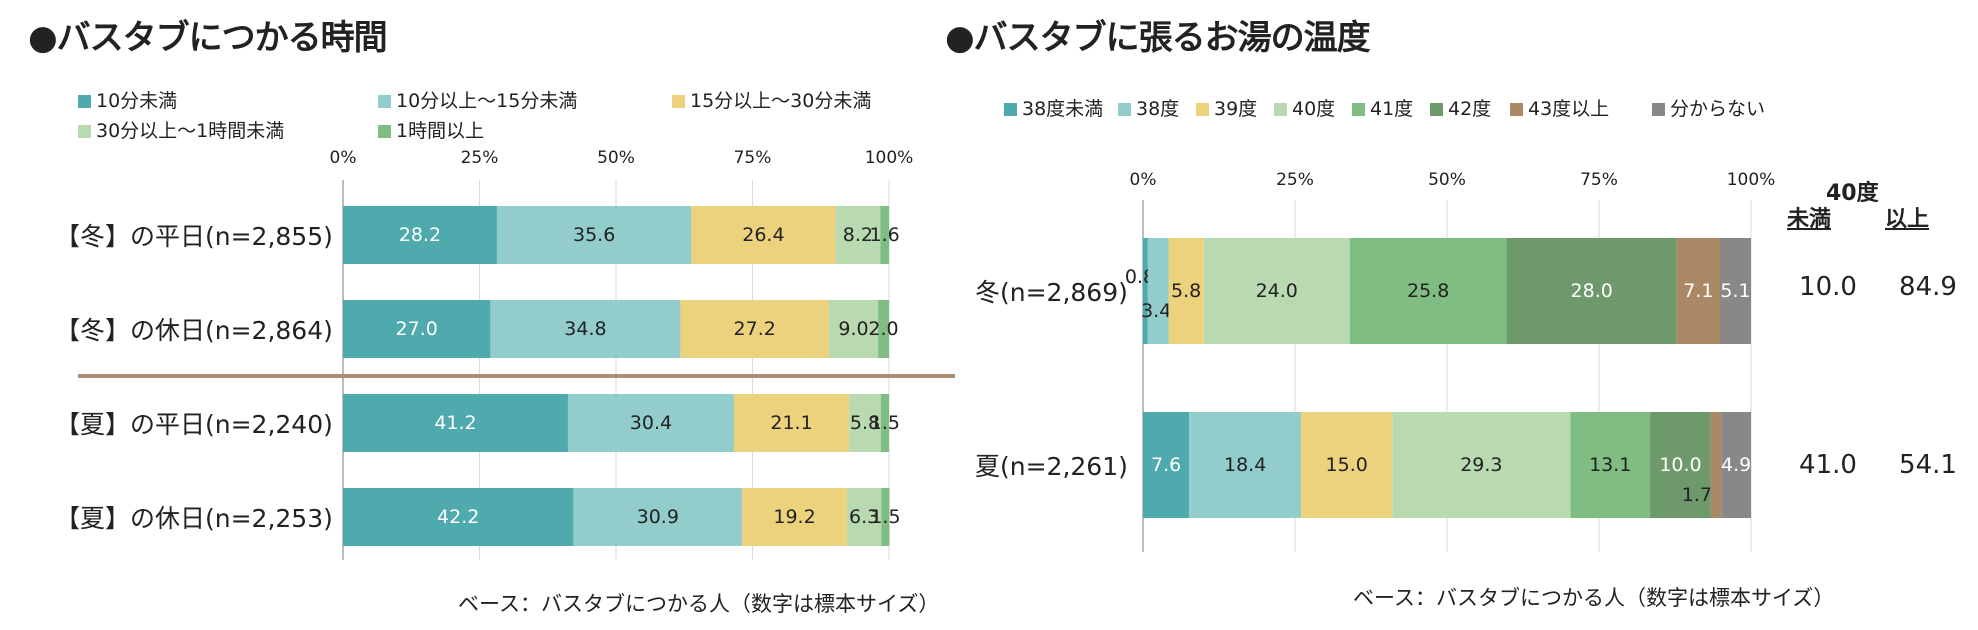 Image resolution: width=1978 pixels, height=630 pixels. I want to click on chart2-title: ●バスタブに張るお湯の温度, so click(1158, 38).